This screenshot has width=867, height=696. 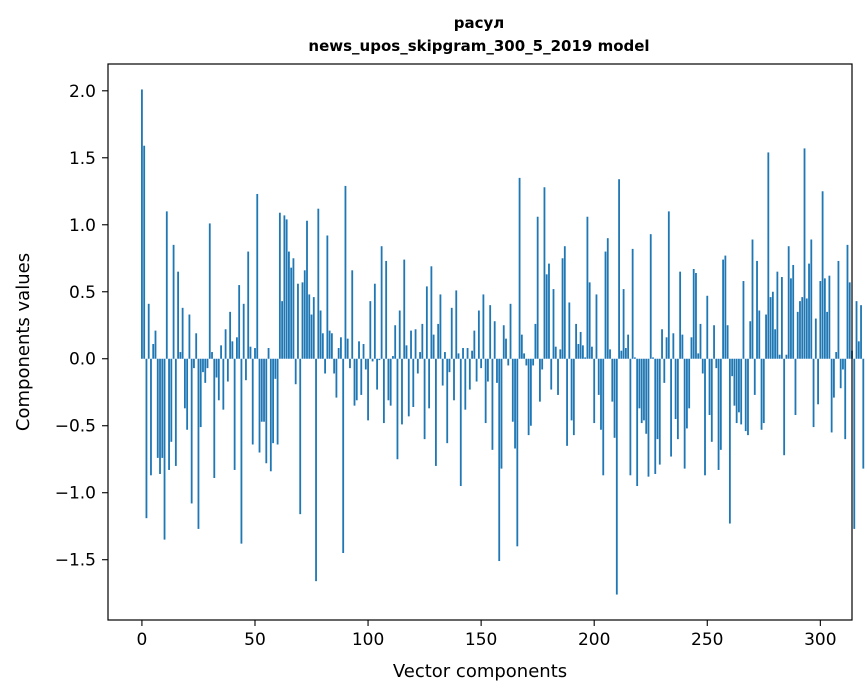 What do you see at coordinates (478, 46) in the screenshot?
I see `chart-title-line2: news_upos_skipgram_300_5_2019 model` at bounding box center [478, 46].